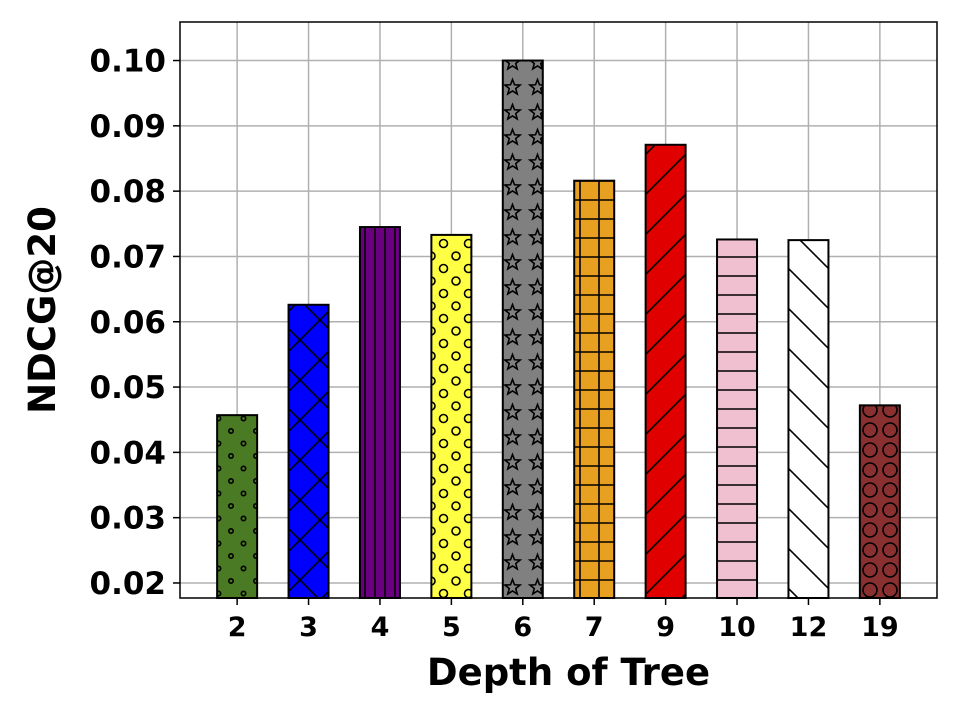 This screenshot has height=720, width=960. What do you see at coordinates (128, 584) in the screenshot?
I see `y-tick-label: 0.02` at bounding box center [128, 584].